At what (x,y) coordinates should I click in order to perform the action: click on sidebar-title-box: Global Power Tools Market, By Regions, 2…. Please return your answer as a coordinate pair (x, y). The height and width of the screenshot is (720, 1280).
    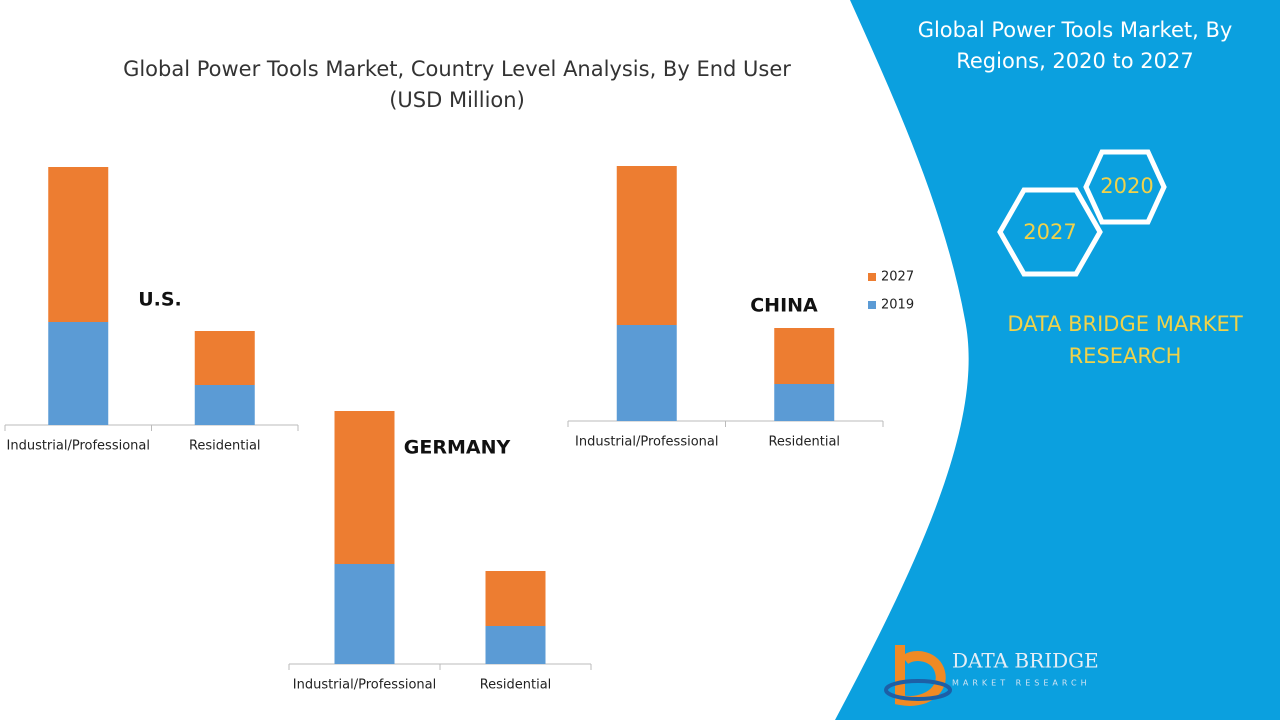
    Looking at the image, I should click on (1075, 45).